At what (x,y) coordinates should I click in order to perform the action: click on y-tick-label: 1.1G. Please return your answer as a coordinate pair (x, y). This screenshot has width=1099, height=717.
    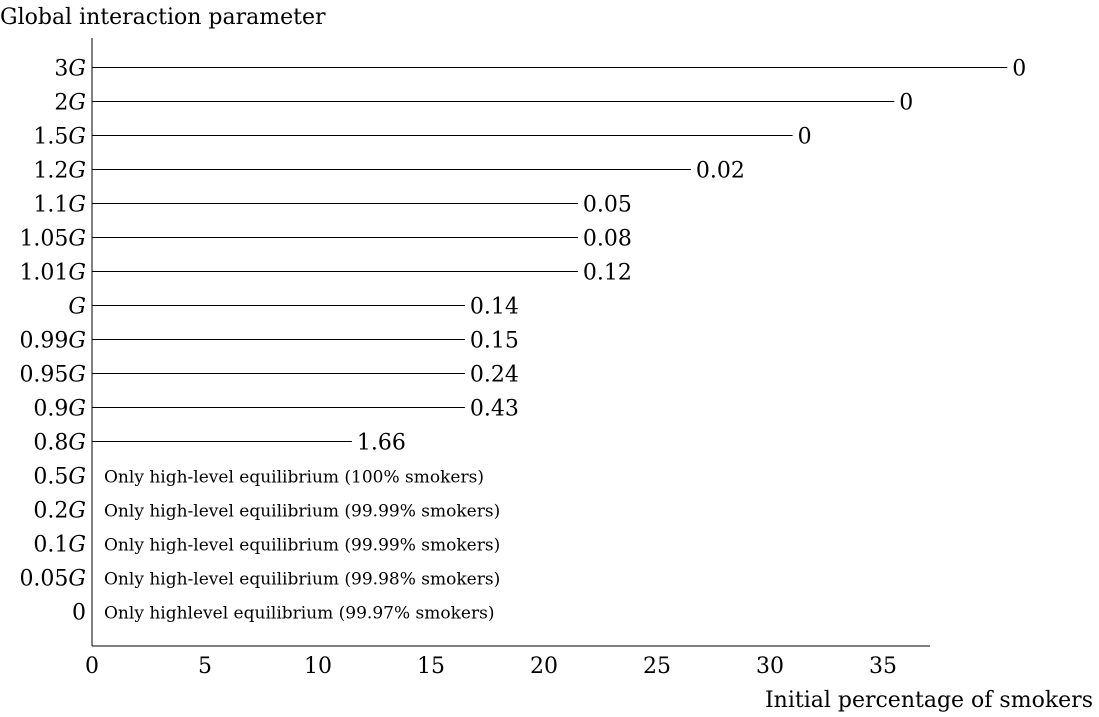
    Looking at the image, I should click on (59, 205).